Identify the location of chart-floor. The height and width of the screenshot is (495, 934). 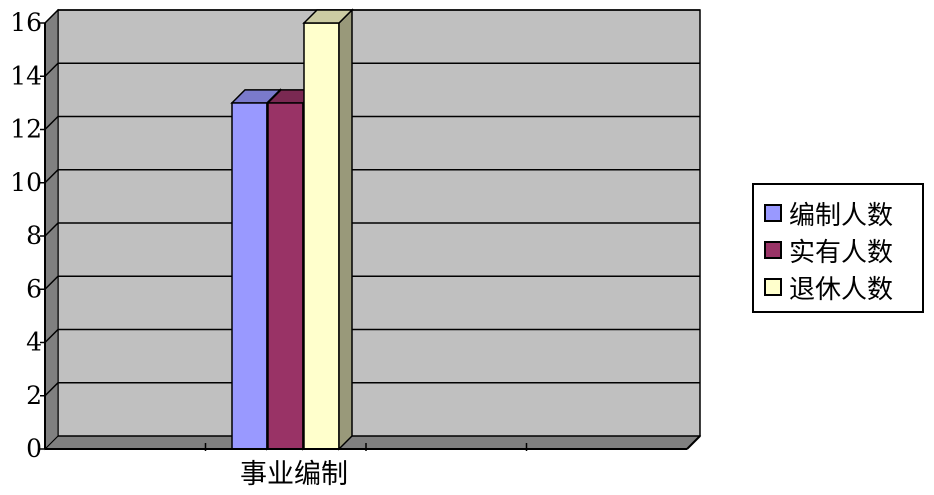
(372, 442).